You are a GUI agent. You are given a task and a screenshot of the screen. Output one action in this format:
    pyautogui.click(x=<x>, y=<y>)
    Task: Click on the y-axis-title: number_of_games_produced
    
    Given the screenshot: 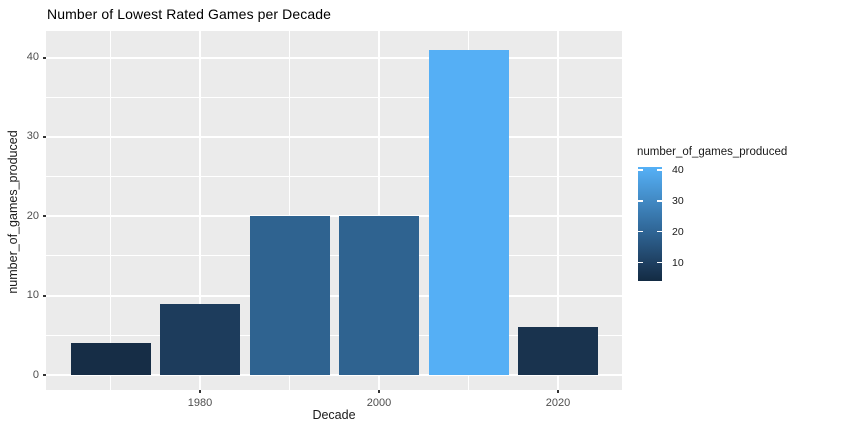 What is the action you would take?
    pyautogui.click(x=13, y=212)
    